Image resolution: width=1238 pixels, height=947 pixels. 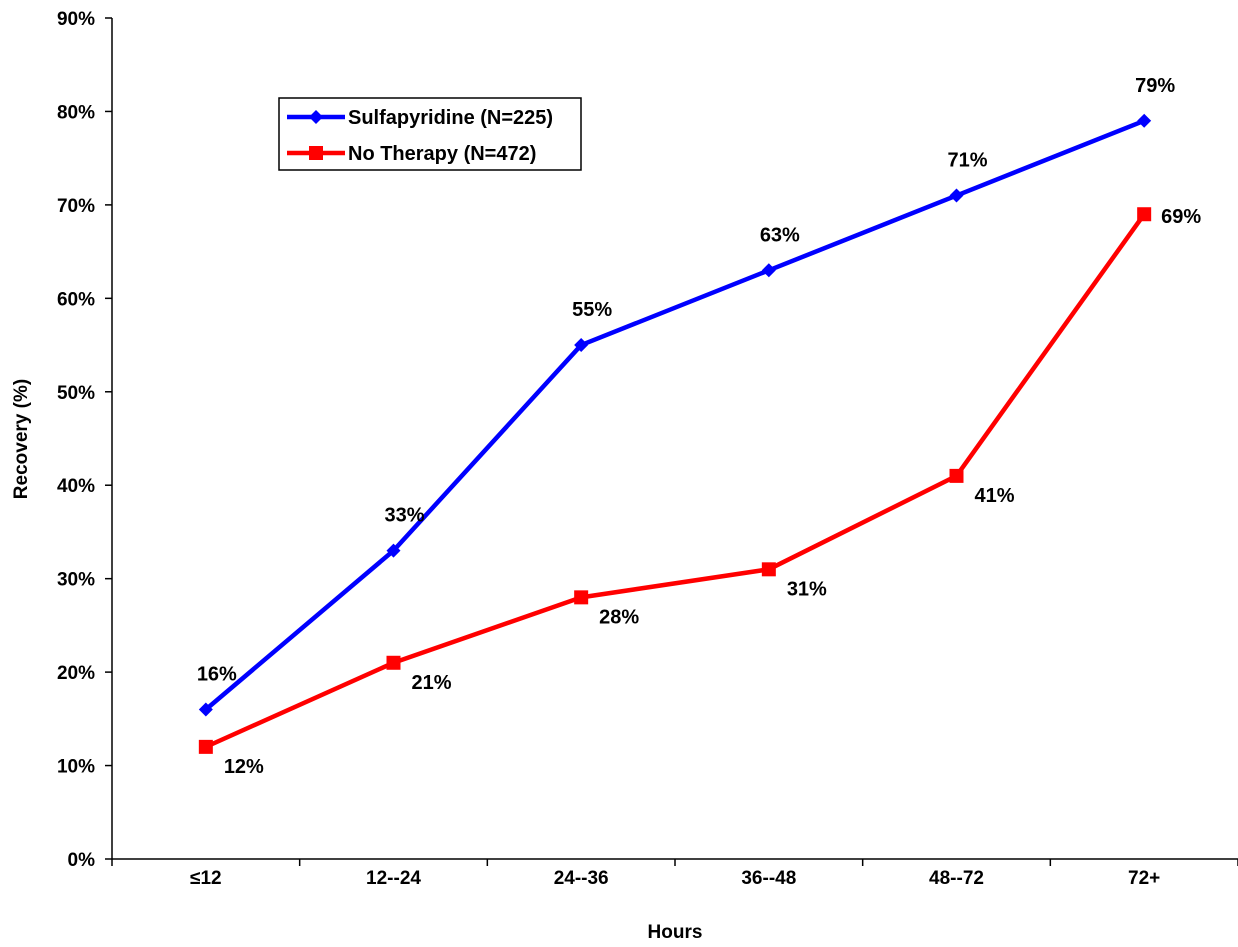 I want to click on x-tick-label: 12--24, so click(x=393, y=878).